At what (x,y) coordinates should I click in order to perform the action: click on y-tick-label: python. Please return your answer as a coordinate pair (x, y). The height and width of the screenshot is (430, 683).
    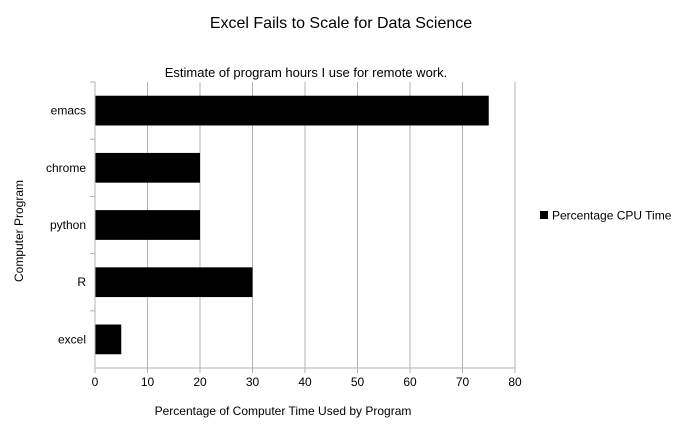
    Looking at the image, I should click on (68, 225).